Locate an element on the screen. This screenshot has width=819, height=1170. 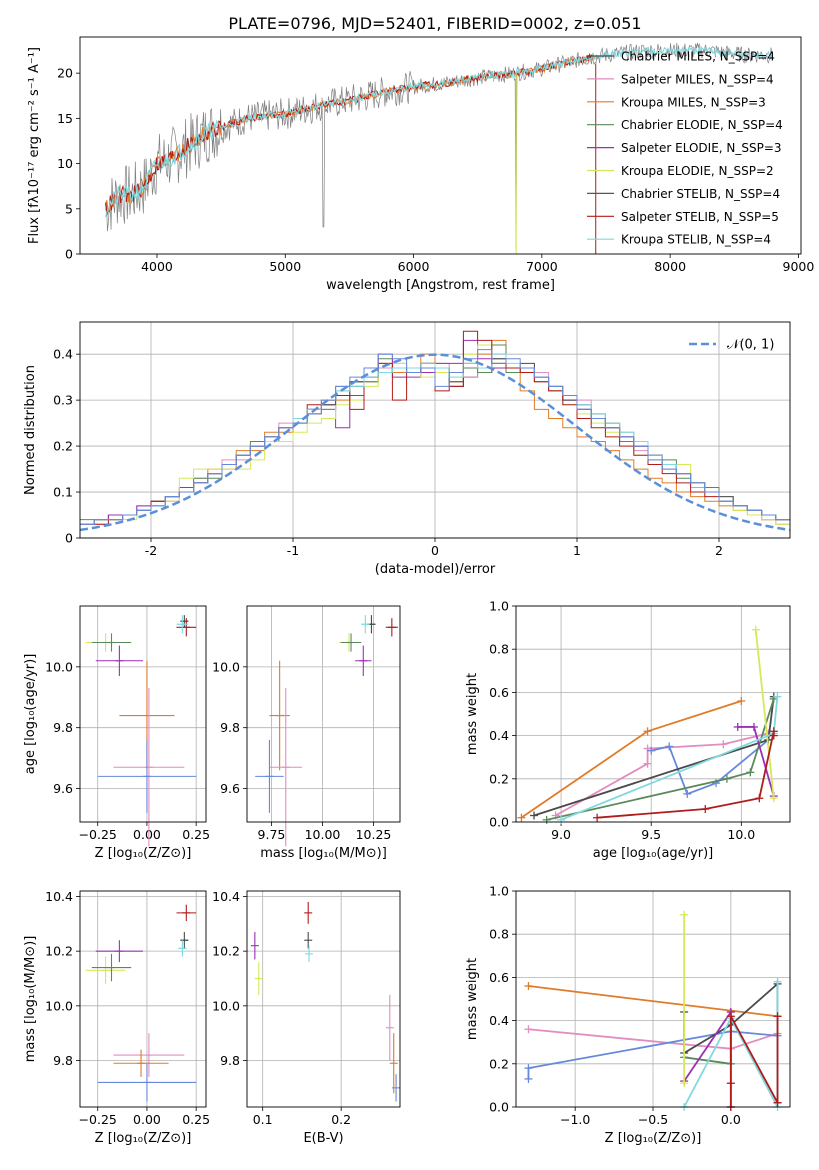
y-tick-label: 1.0 is located at coordinates (499, 606).